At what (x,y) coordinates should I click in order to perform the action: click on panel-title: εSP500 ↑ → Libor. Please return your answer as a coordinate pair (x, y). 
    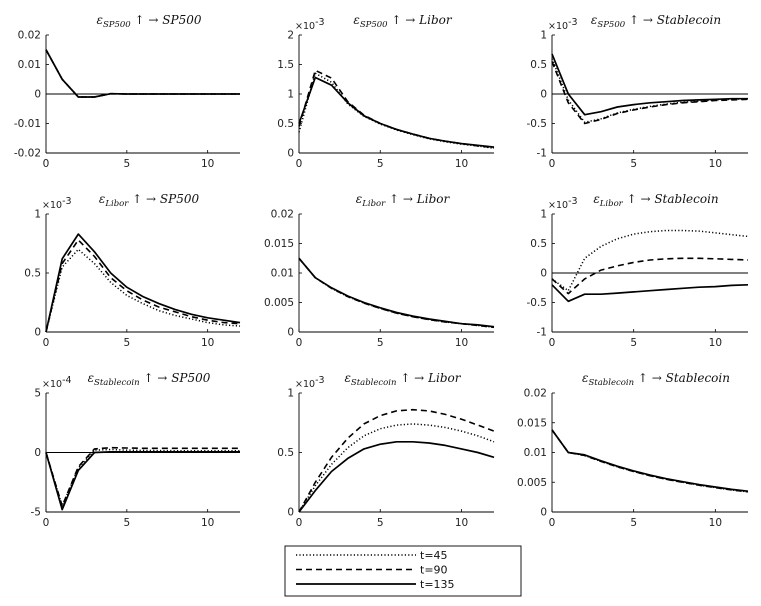
    Looking at the image, I should click on (403, 21).